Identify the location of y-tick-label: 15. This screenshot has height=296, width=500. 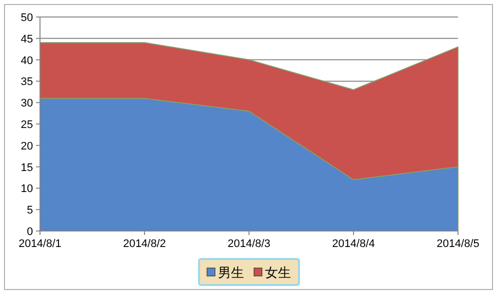
(26, 168).